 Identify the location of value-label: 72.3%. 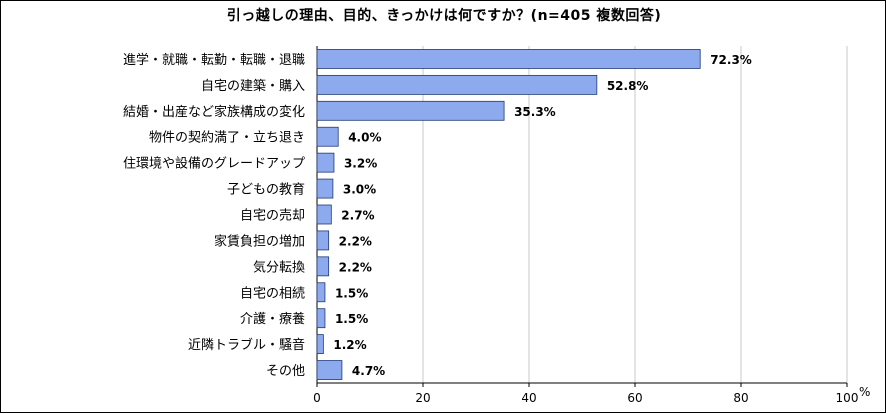
(731, 60).